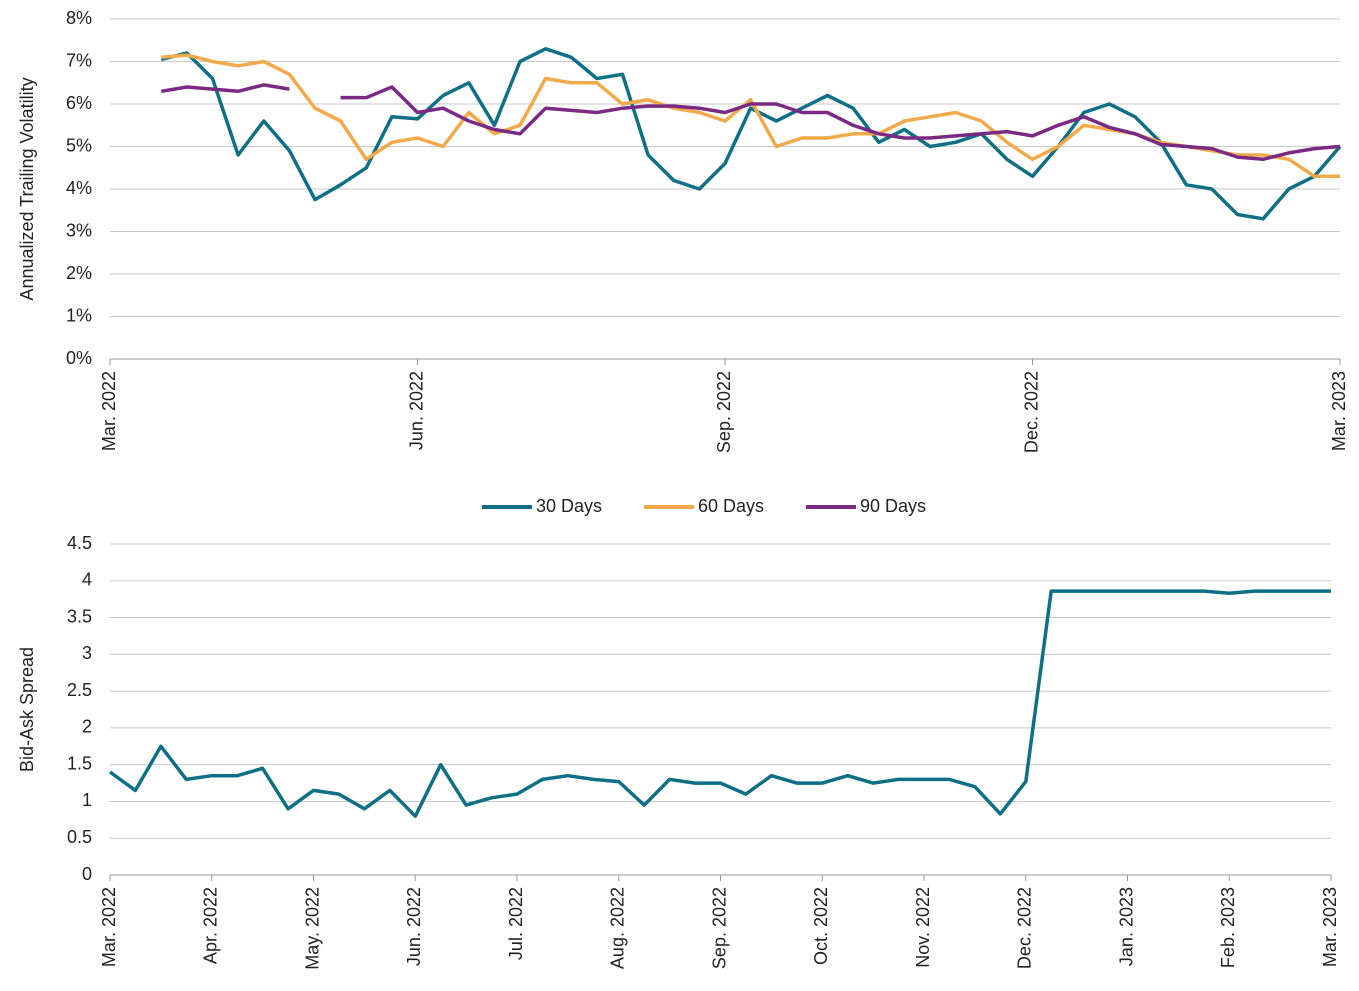 Image resolution: width=1359 pixels, height=991 pixels. Describe the element at coordinates (1126, 926) in the screenshot. I see `x-tick-label: Jan. 2023` at that location.